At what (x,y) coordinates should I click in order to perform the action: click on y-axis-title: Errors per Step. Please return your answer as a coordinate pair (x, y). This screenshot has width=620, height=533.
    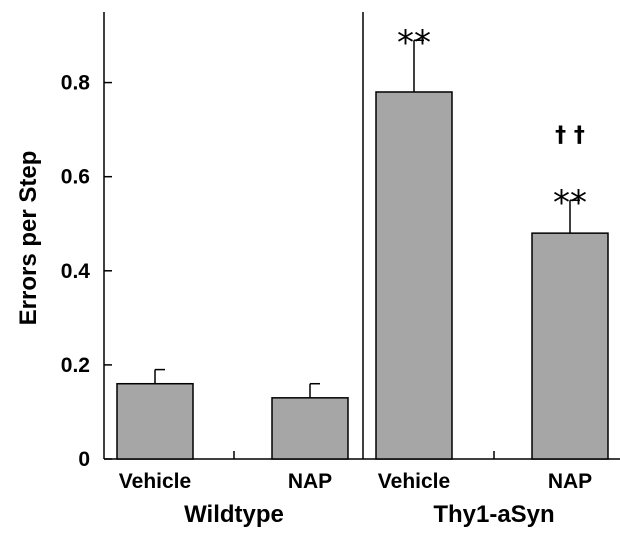
    Looking at the image, I should click on (28, 238).